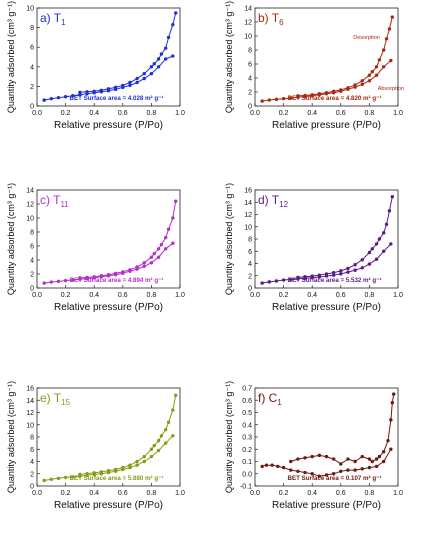 This screenshot has width=435, height=550. Describe the element at coordinates (50, 200) in the screenshot. I see `panel-title-main: c) T` at that location.